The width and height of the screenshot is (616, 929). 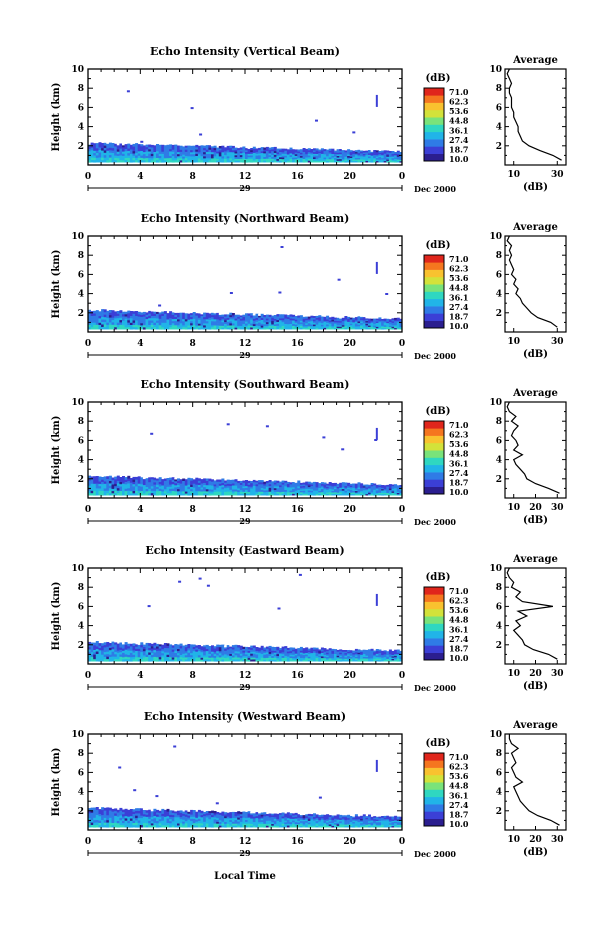 I want to click on x-tick-label: 20, so click(x=349, y=676).